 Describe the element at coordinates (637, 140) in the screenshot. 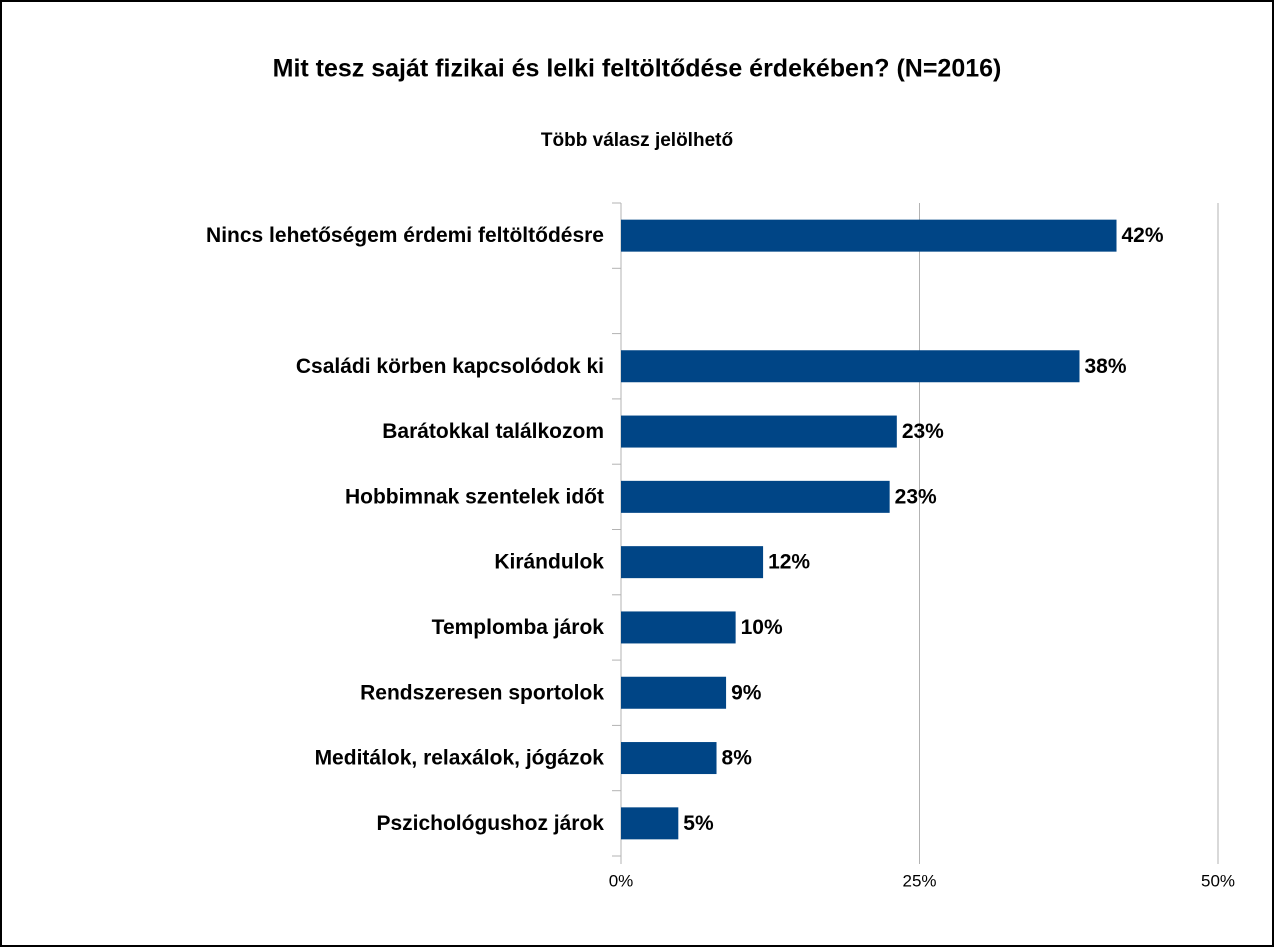

I see `chart-subtitle: Több válasz jelölhető` at that location.